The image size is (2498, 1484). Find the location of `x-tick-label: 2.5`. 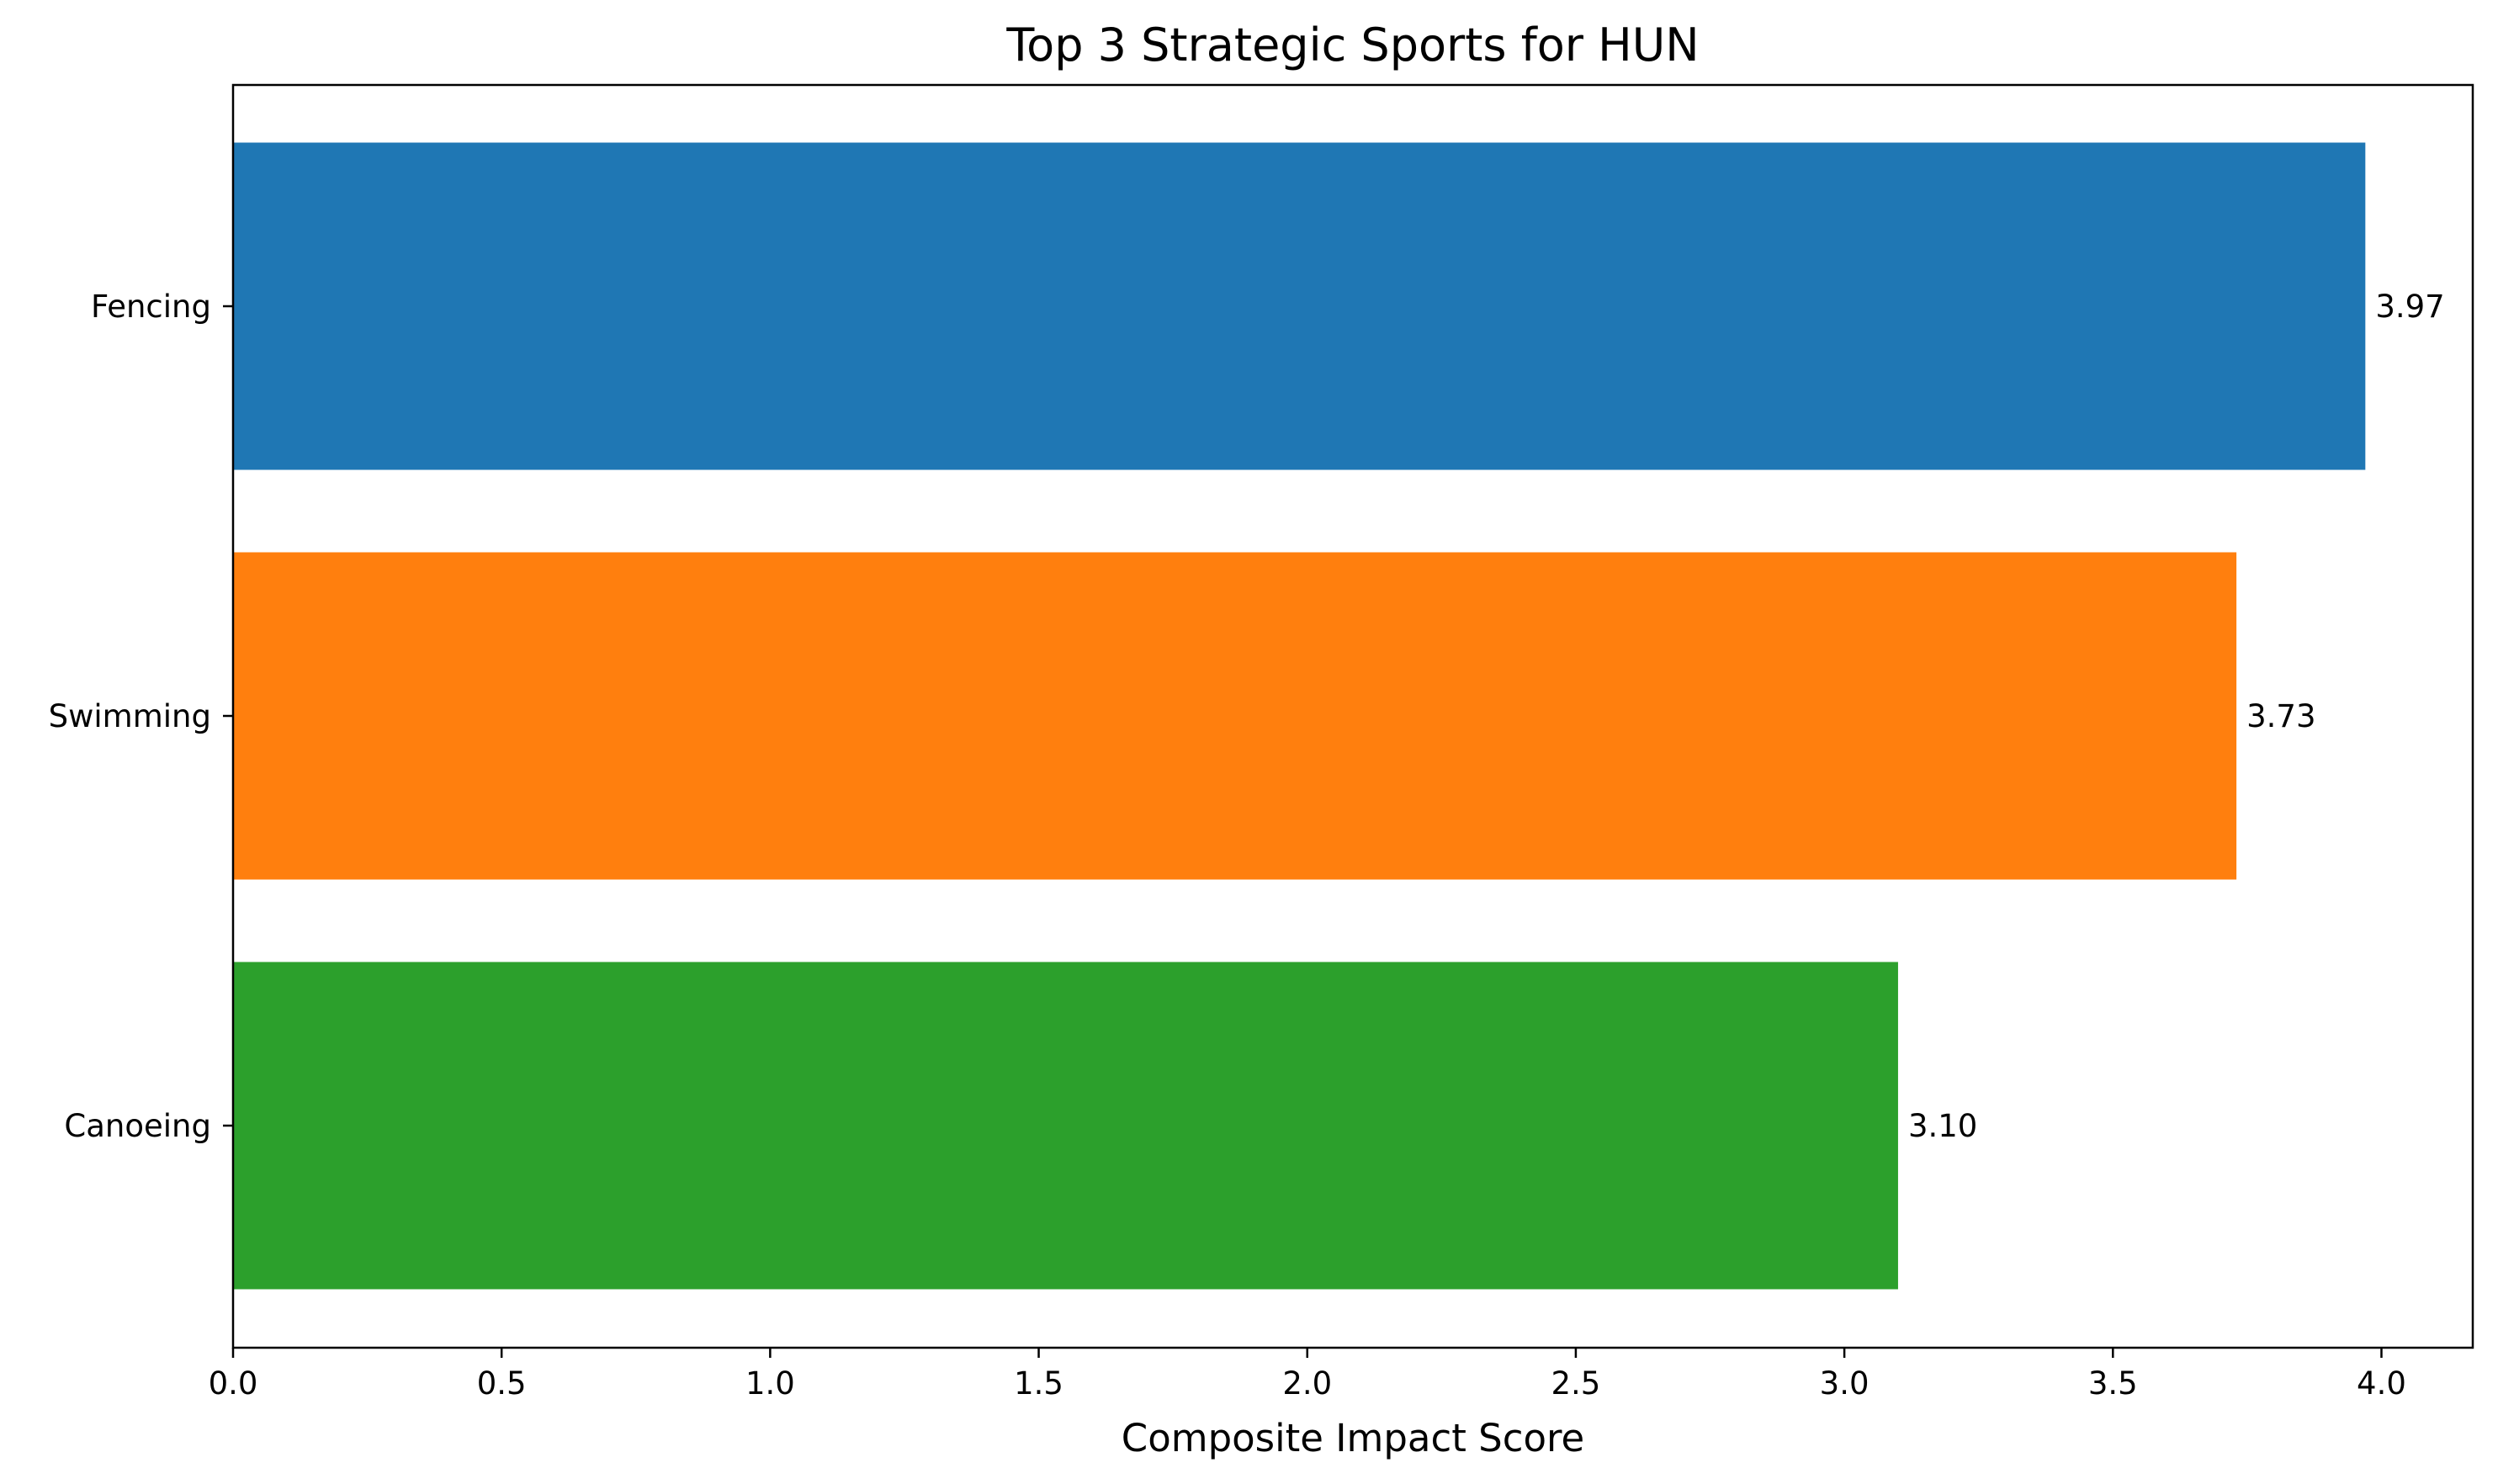

x-tick-label: 2.5 is located at coordinates (1576, 1383).